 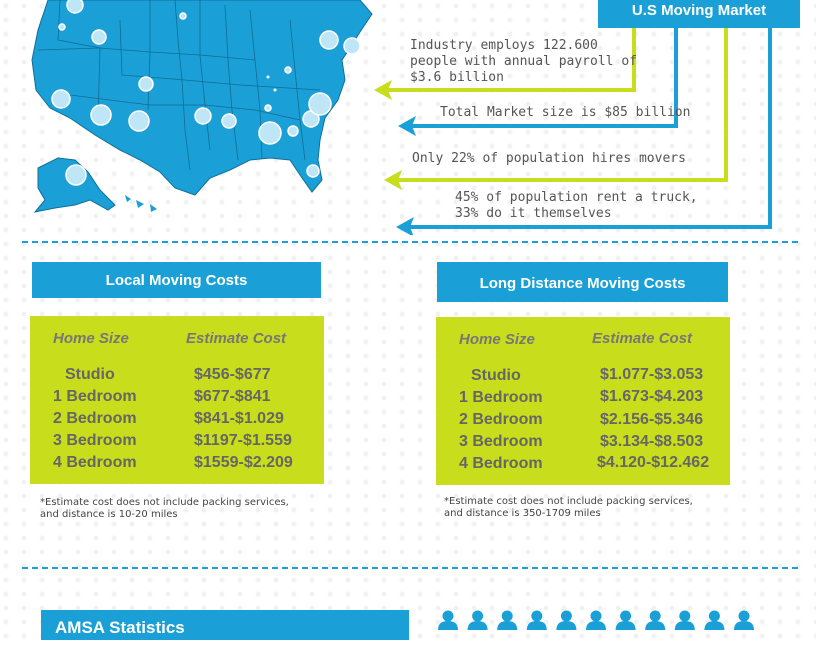 I want to click on stat-market-size: Total Market size is $85 billion, so click(x=565, y=112).